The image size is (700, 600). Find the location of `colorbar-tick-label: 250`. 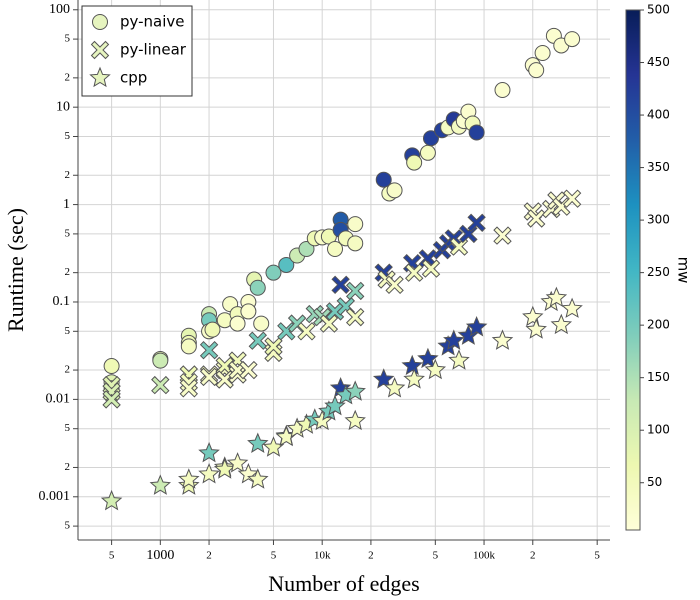

colorbar-tick-label: 250 is located at coordinates (658, 272).